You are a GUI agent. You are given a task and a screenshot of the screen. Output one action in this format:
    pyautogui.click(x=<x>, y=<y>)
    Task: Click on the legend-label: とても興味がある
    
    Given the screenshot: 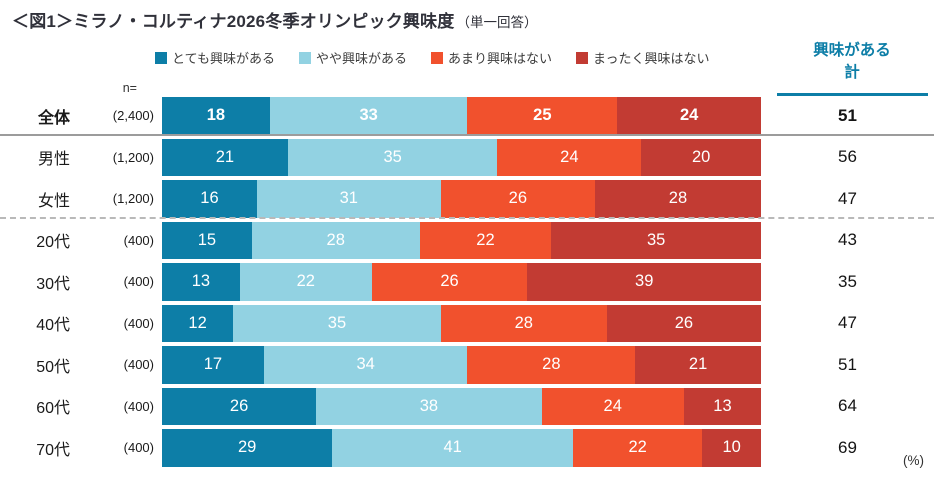 What is the action you would take?
    pyautogui.click(x=223, y=58)
    